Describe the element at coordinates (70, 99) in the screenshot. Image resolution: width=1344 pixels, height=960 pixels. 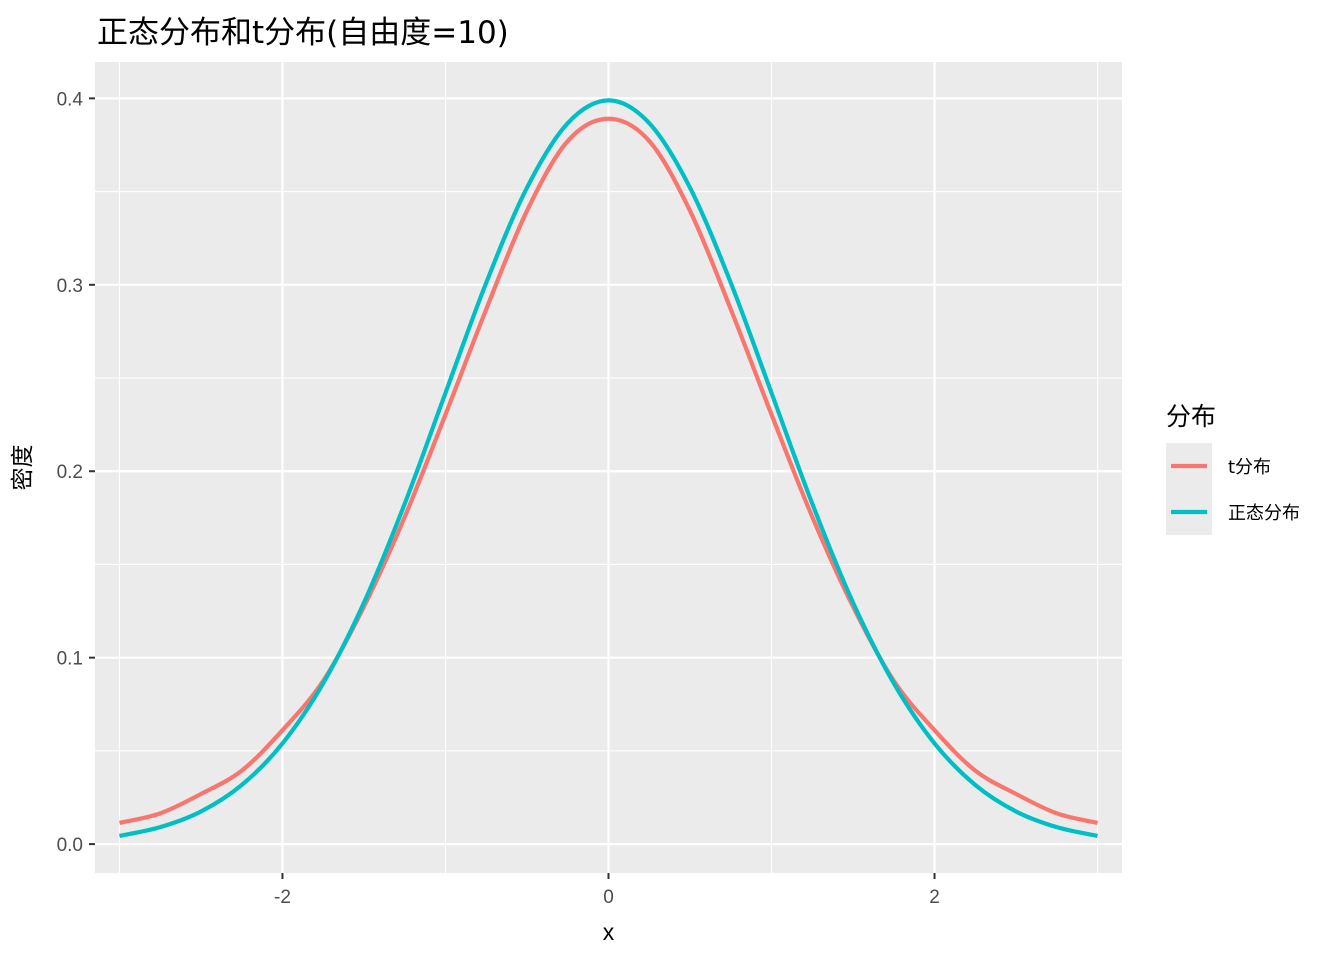
I see `y-tick-label: 0.4` at that location.